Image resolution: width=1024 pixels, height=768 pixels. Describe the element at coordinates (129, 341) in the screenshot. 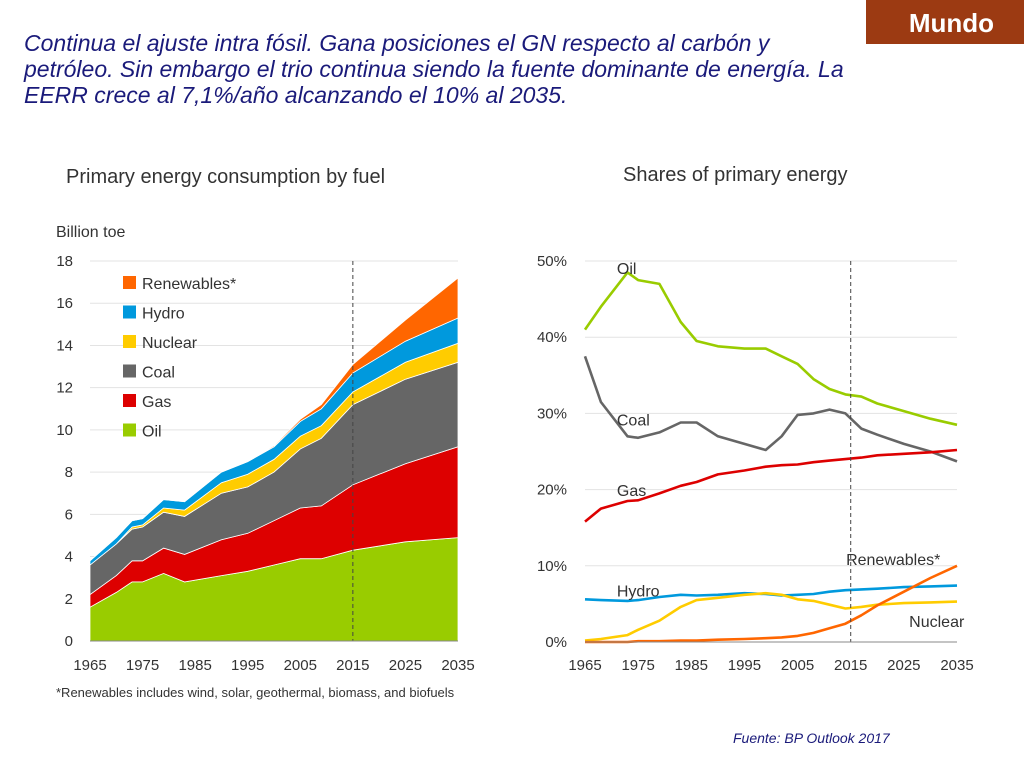

I see `legend-swatch-nuclear` at that location.